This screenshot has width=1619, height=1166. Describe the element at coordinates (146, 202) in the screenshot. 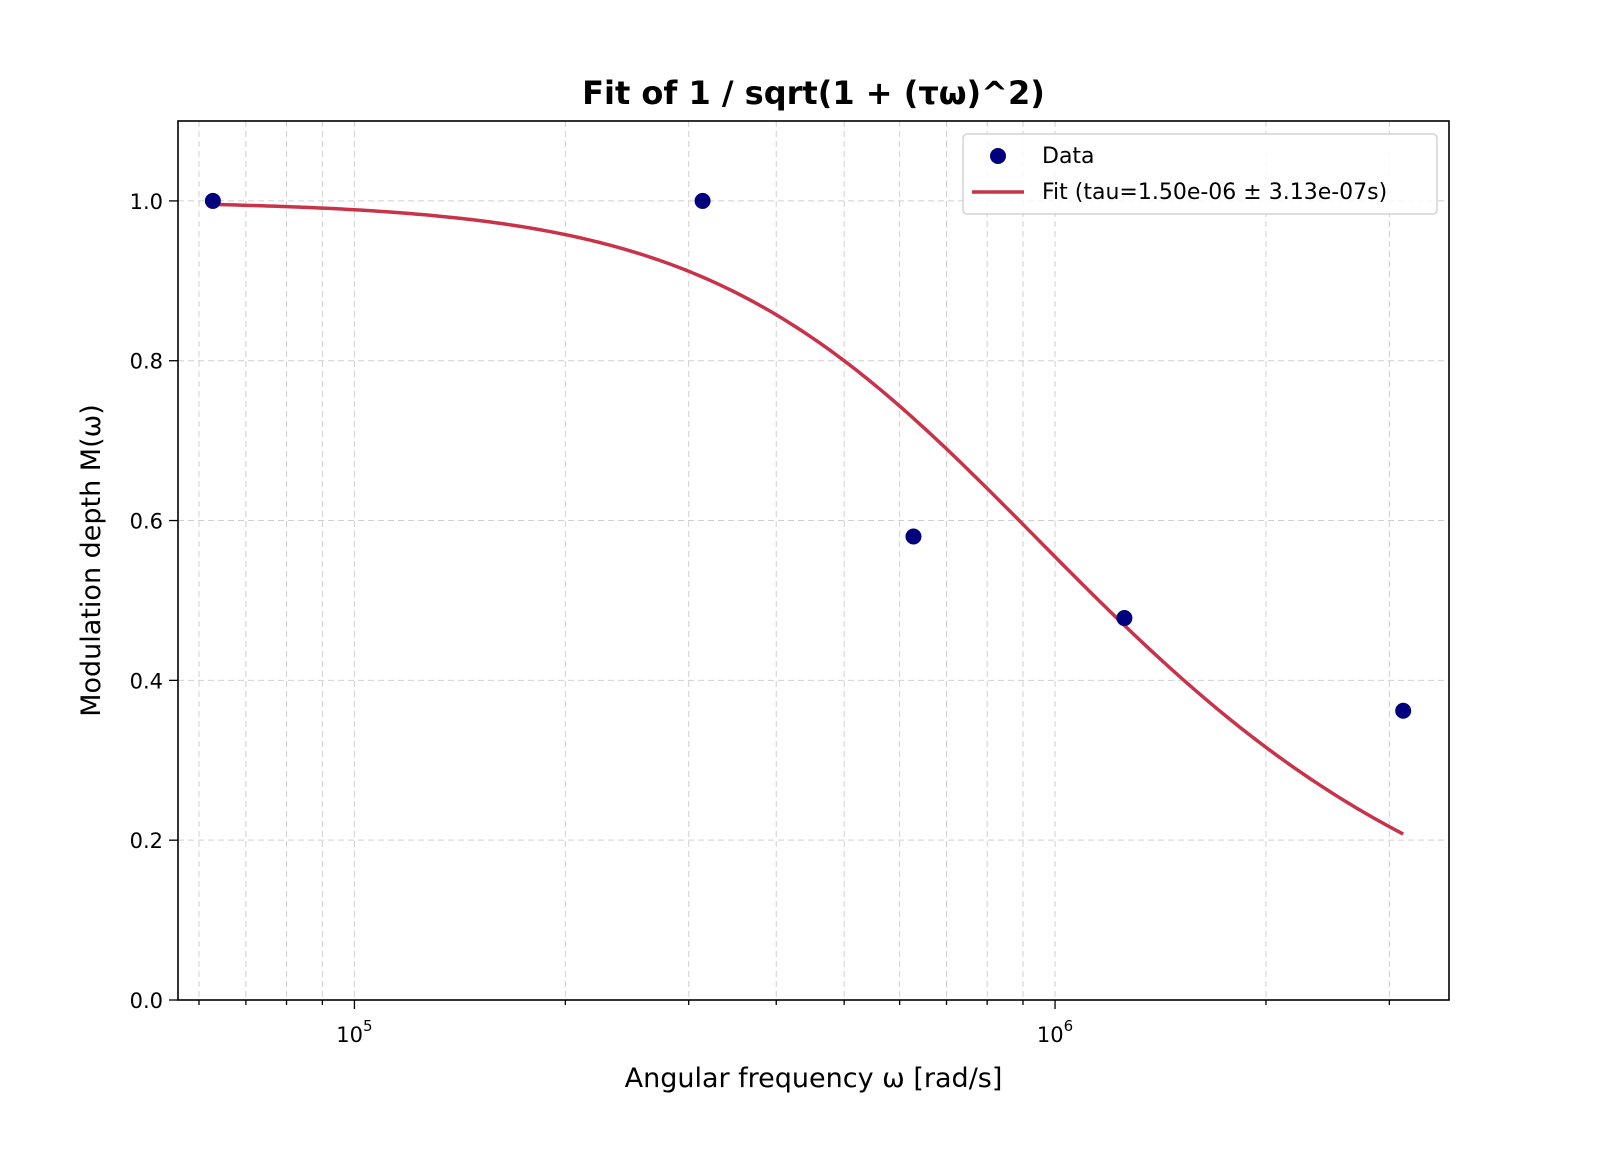

I see `y-tick-label: 1.0` at that location.